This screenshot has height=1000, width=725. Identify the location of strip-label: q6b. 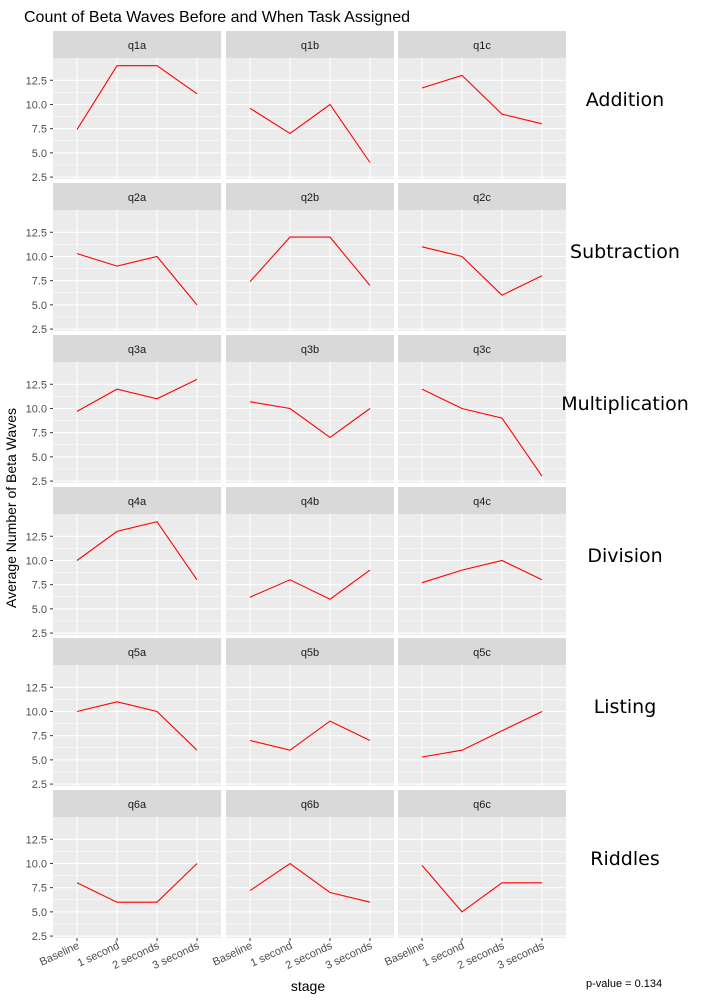
(310, 805).